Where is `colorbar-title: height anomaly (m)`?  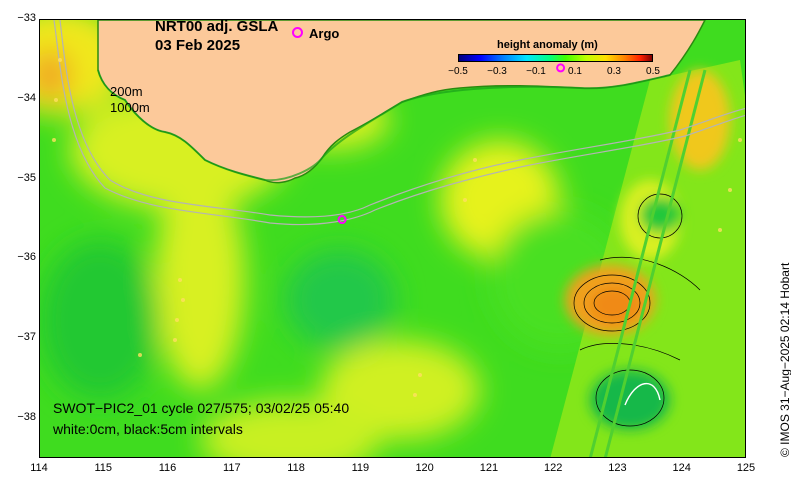 colorbar-title: height anomaly (m) is located at coordinates (547, 45).